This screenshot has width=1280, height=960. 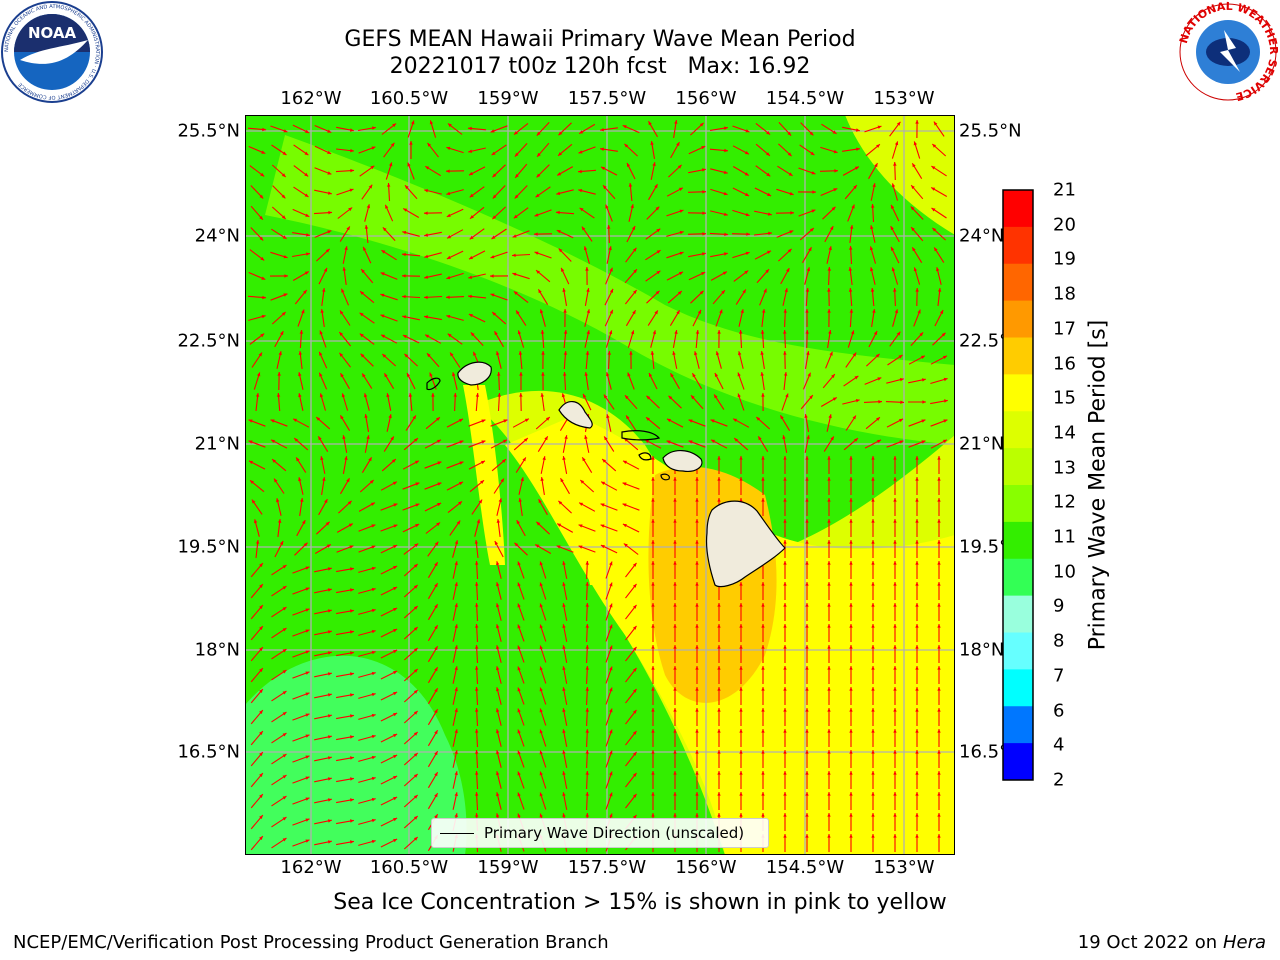 What do you see at coordinates (217, 650) in the screenshot?
I see `lat-label-left: 18°N` at bounding box center [217, 650].